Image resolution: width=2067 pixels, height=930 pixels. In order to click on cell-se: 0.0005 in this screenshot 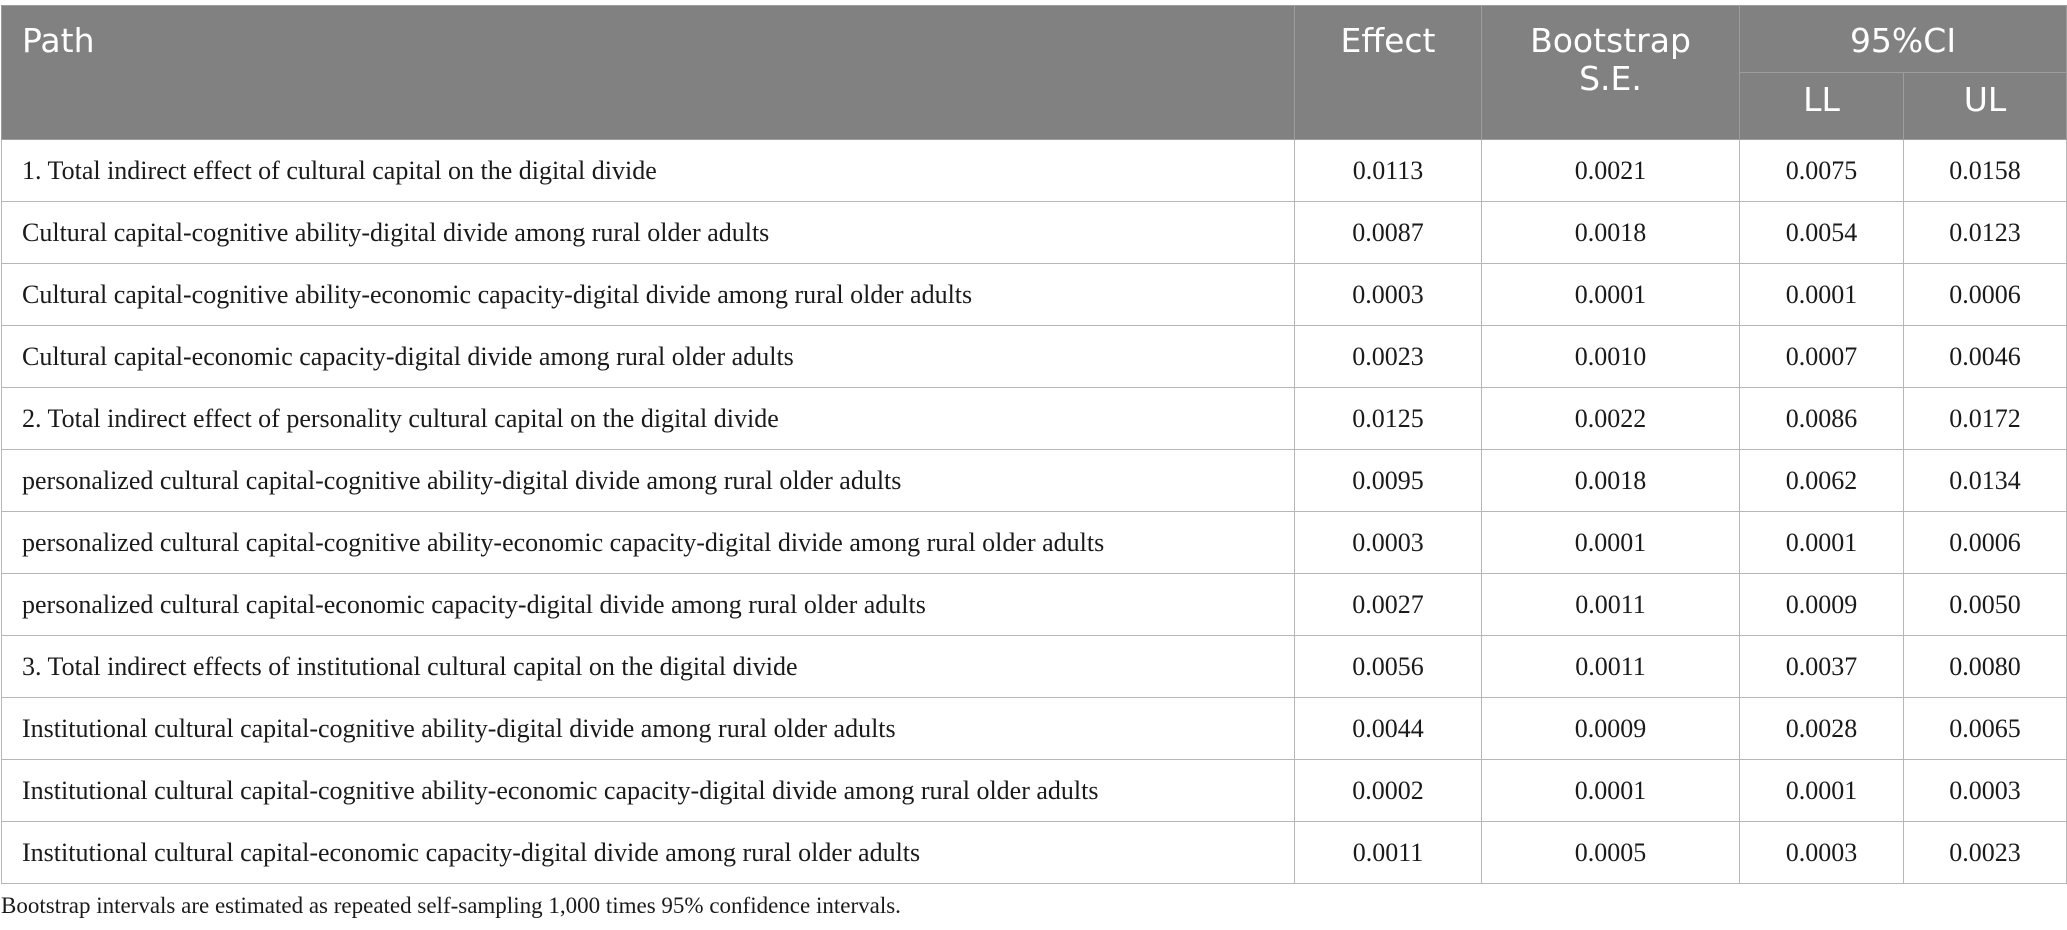, I will do `click(1610, 852)`.